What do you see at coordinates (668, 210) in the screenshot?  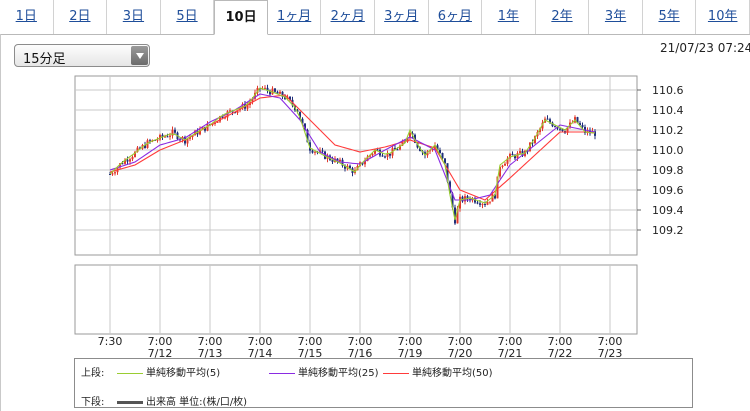 I see `y-tick-label: 109.4` at bounding box center [668, 210].